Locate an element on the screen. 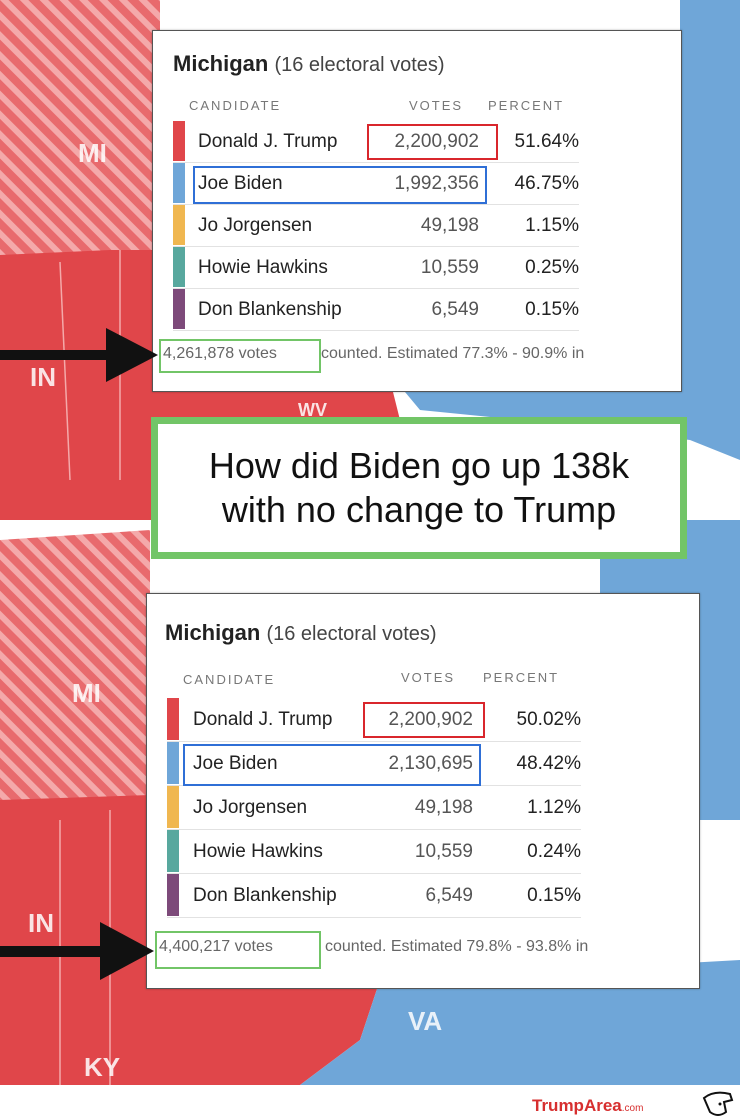 The width and height of the screenshot is (740, 1118). vote-percent: 0.25% is located at coordinates (552, 267).